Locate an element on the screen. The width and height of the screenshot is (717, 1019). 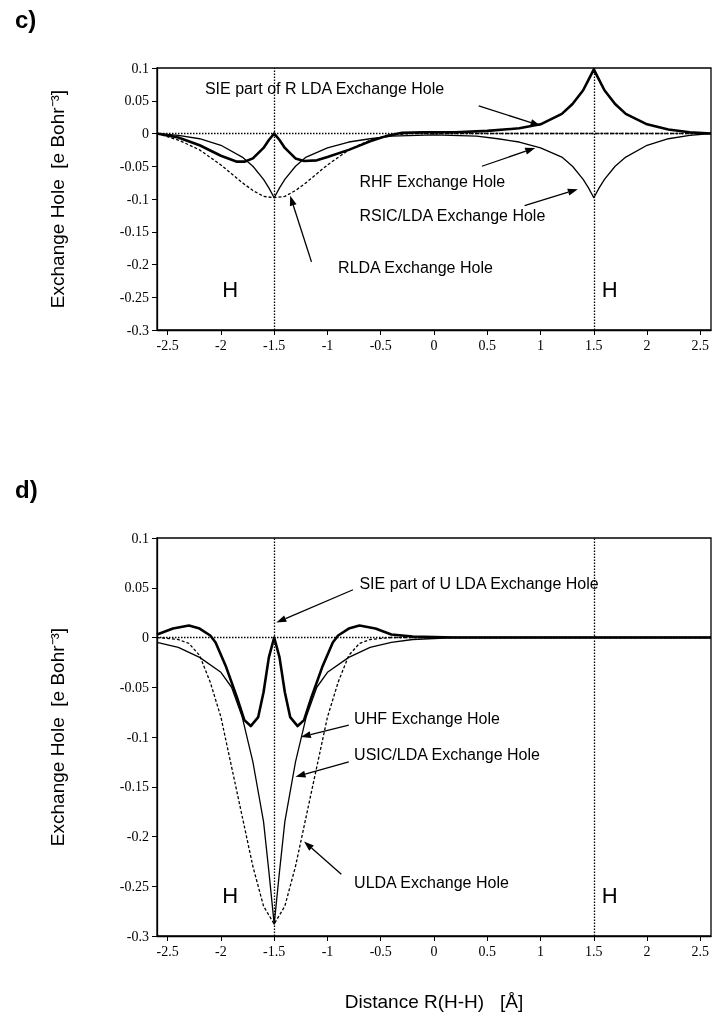
chart-title: c) is located at coordinates (26, 19).